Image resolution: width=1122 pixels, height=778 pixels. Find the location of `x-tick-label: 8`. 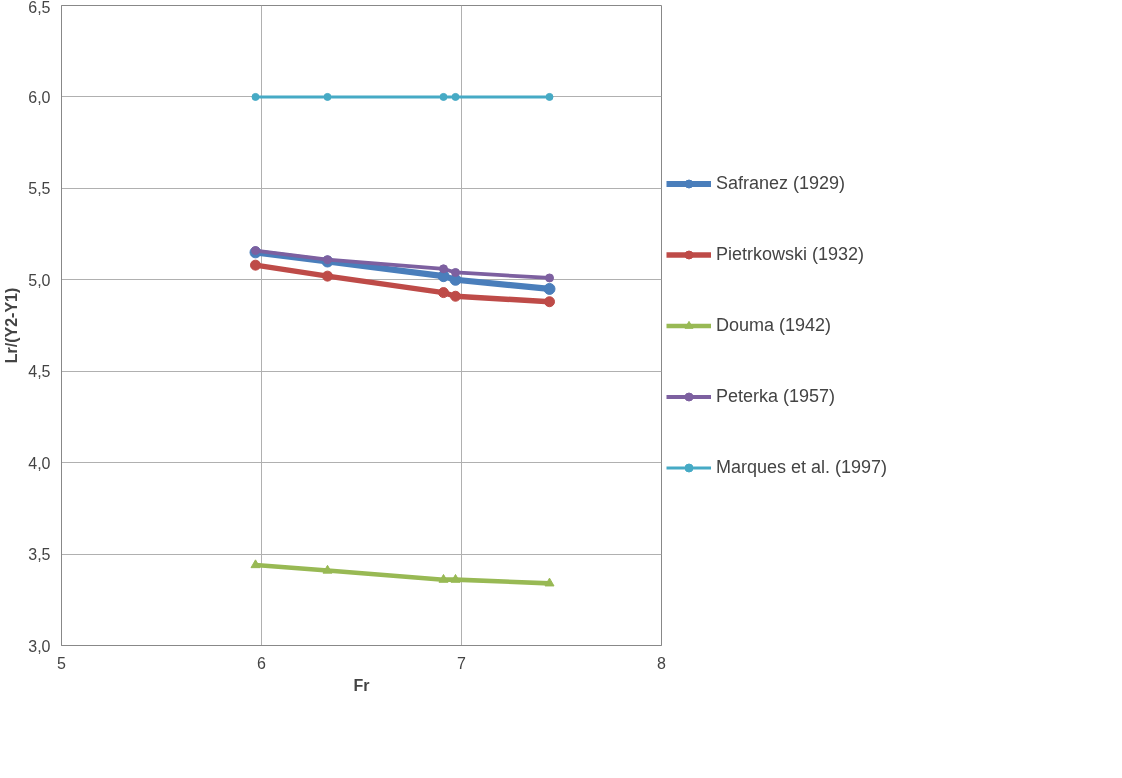

x-tick-label: 8 is located at coordinates (662, 663).